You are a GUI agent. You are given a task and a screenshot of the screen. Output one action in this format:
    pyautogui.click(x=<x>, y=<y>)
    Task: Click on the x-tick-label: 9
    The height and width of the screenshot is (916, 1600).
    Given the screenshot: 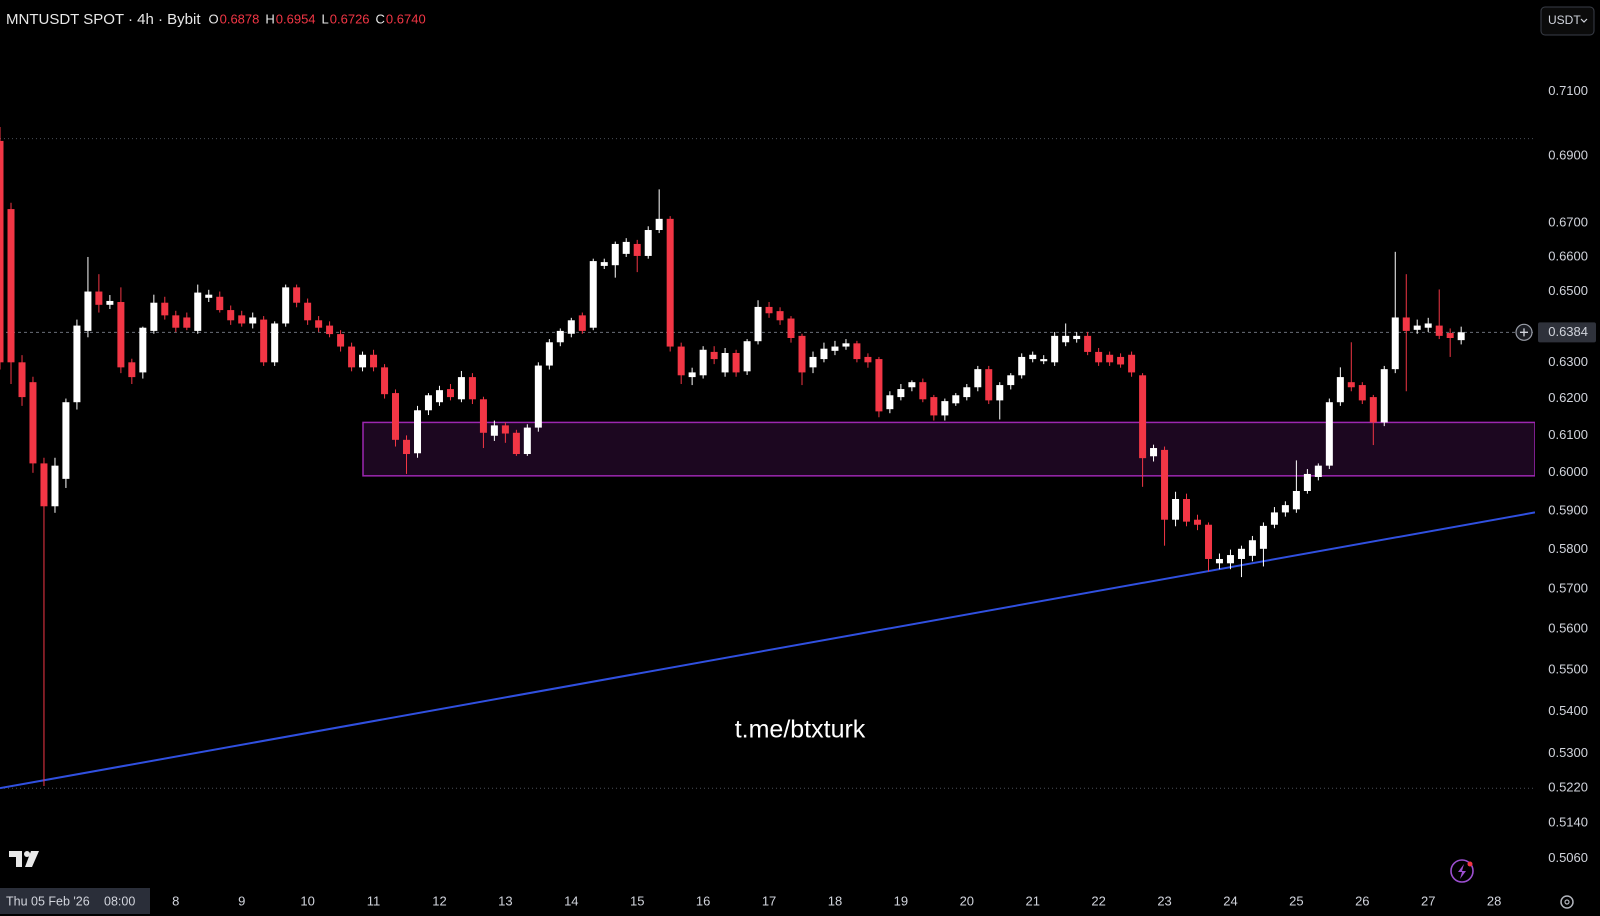 What is the action you would take?
    pyautogui.click(x=241, y=900)
    